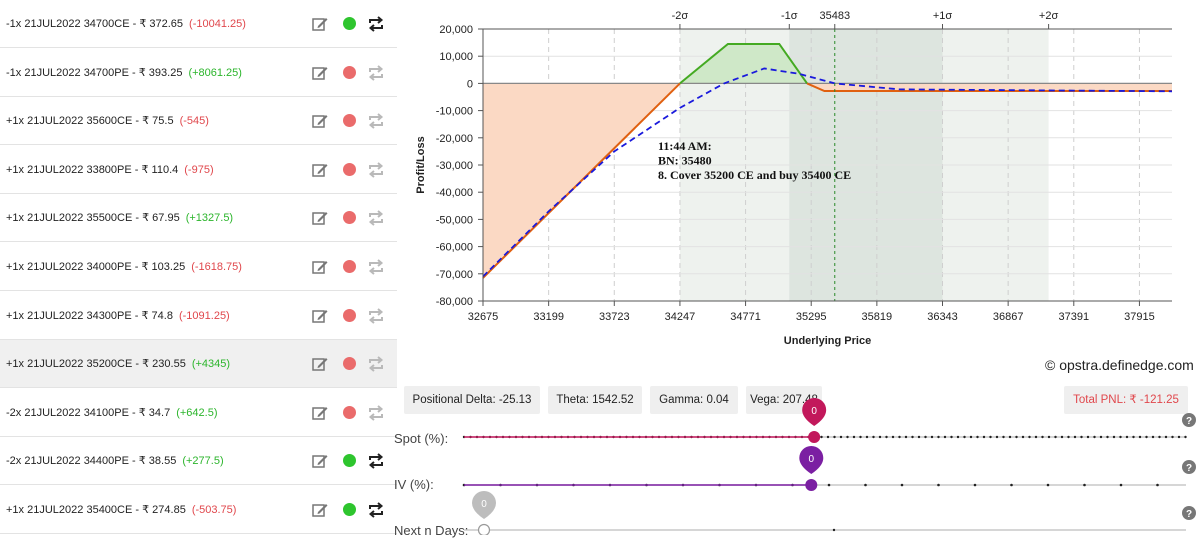 The image size is (1200, 538). Describe the element at coordinates (14, 24) in the screenshot. I see `position-qty: -1x` at that location.